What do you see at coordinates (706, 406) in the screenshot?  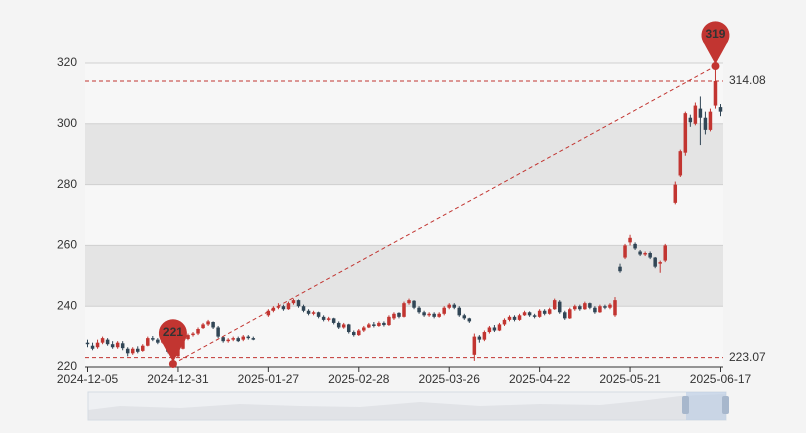 I see `zoom-window` at bounding box center [706, 406].